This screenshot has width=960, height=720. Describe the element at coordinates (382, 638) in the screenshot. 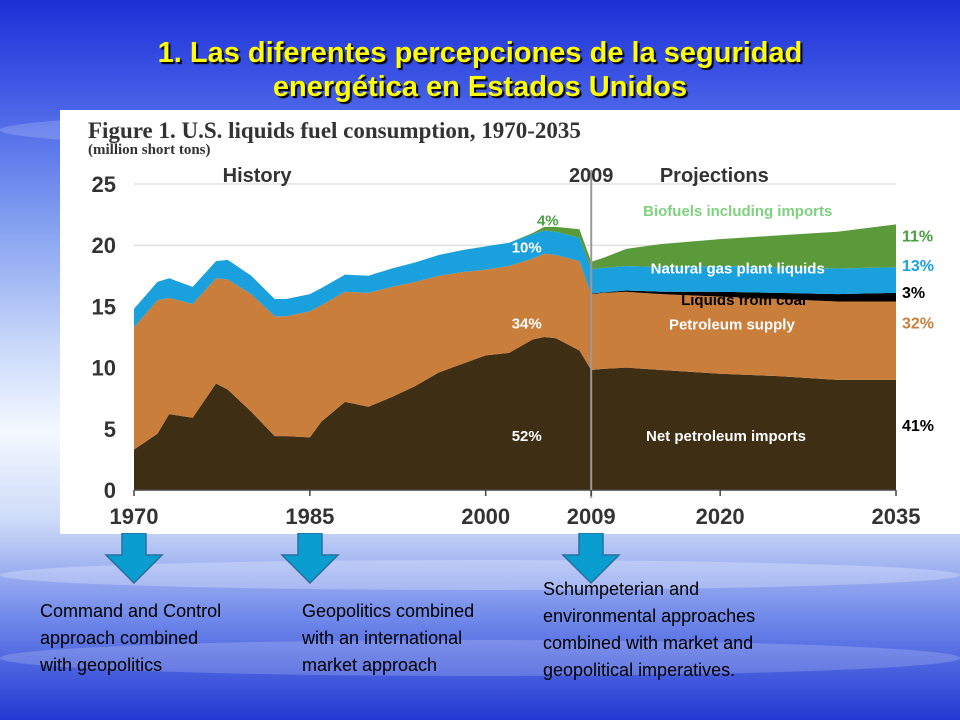

I see `annotation-caption-line: with an international` at that location.